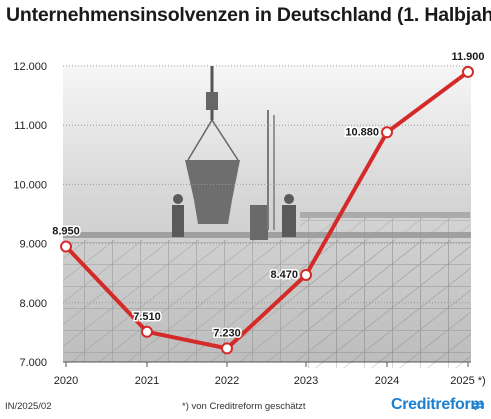 The image size is (491, 419). I want to click on brand-logo-text: Creditreform, so click(438, 404).